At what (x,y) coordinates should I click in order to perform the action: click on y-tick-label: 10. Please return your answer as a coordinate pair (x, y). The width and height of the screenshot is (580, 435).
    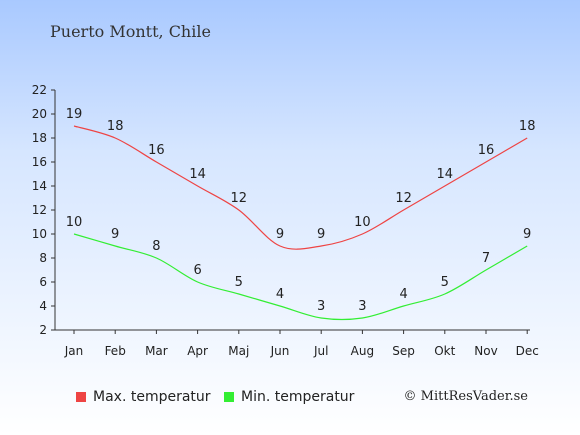
    Looking at the image, I should click on (39, 234).